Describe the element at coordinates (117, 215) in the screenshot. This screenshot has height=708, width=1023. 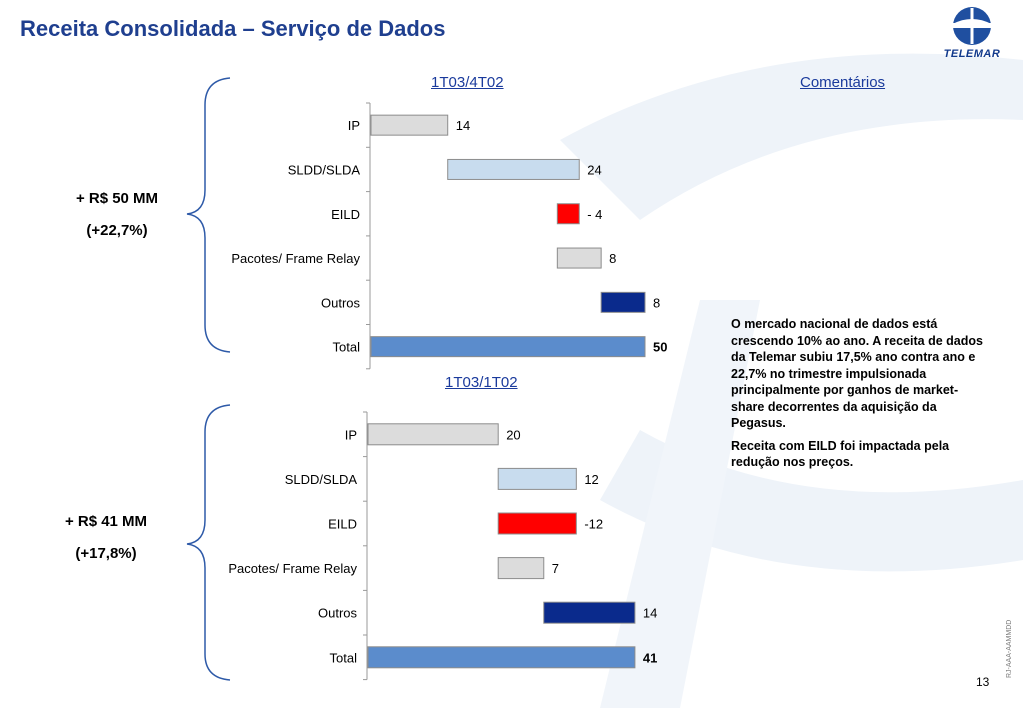
I see `summary-1: + R$ 50 MM (+22,7%)` at that location.